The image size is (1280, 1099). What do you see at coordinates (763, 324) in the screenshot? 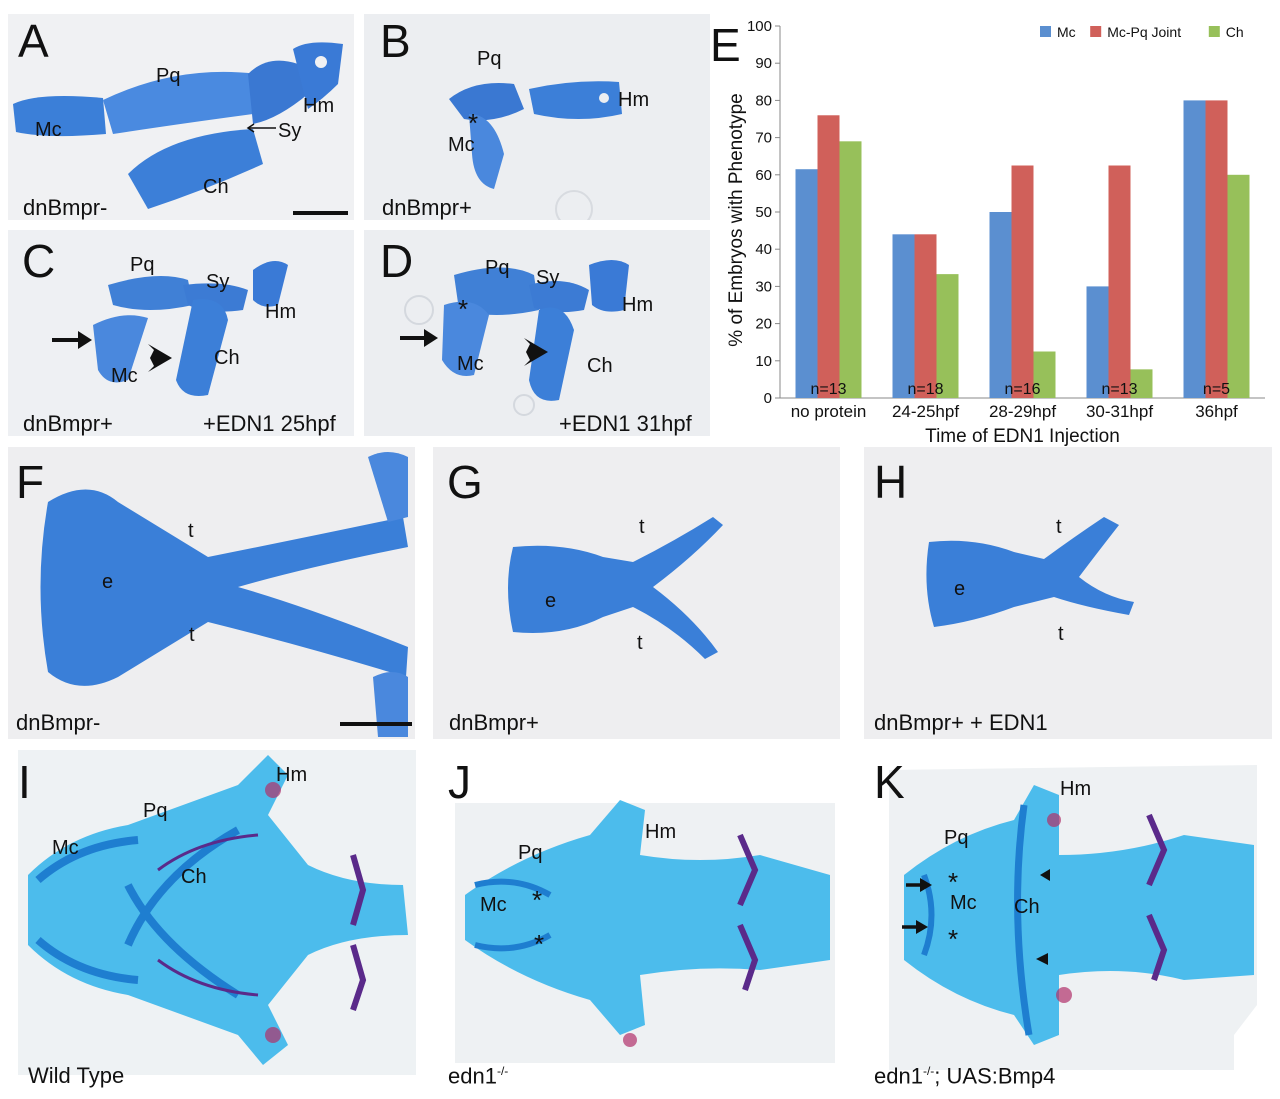
I see `y-tick-label: 20` at bounding box center [763, 324].